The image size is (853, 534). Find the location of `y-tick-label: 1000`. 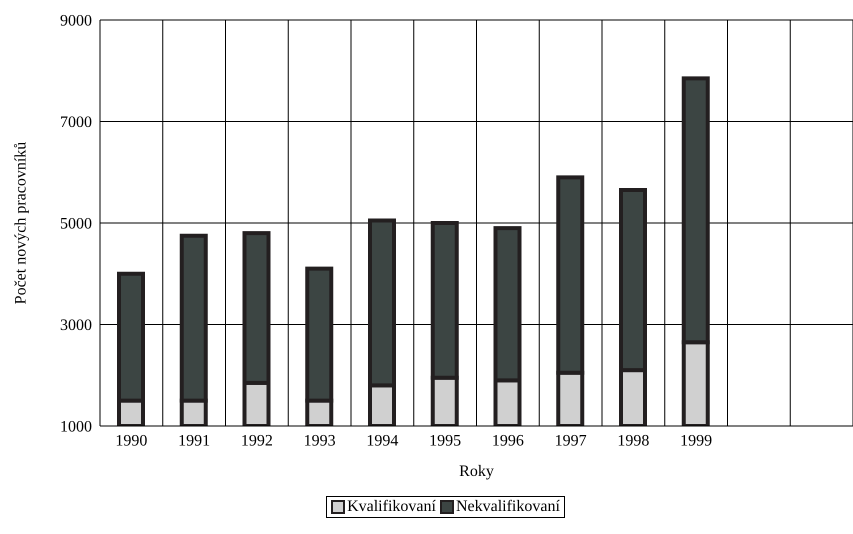

y-tick-label: 1000 is located at coordinates (76, 427).